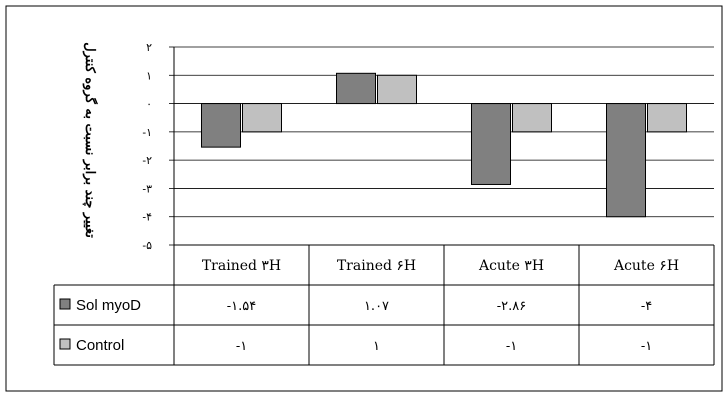 This screenshot has height=397, width=728. Describe the element at coordinates (100, 345) in the screenshot. I see `legend-label: Control` at that location.